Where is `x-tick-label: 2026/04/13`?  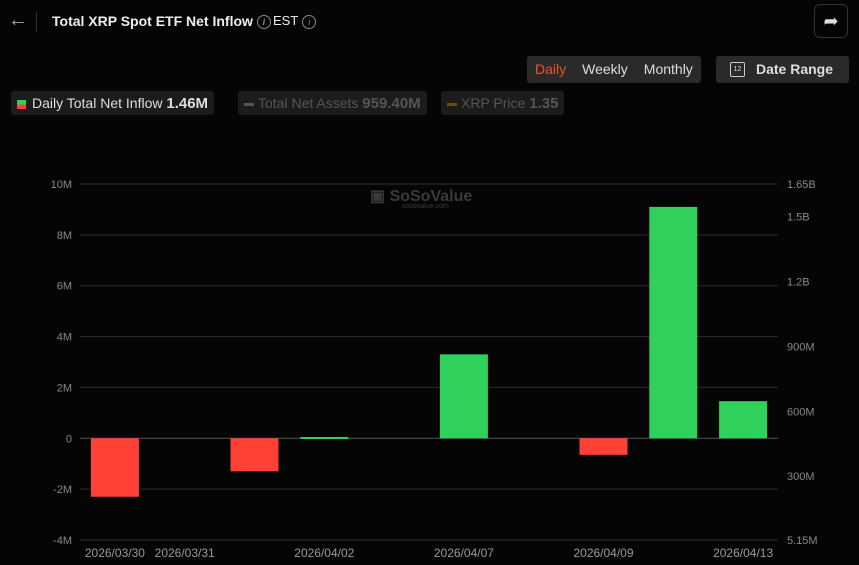
x-tick-label: 2026/04/13 is located at coordinates (743, 553).